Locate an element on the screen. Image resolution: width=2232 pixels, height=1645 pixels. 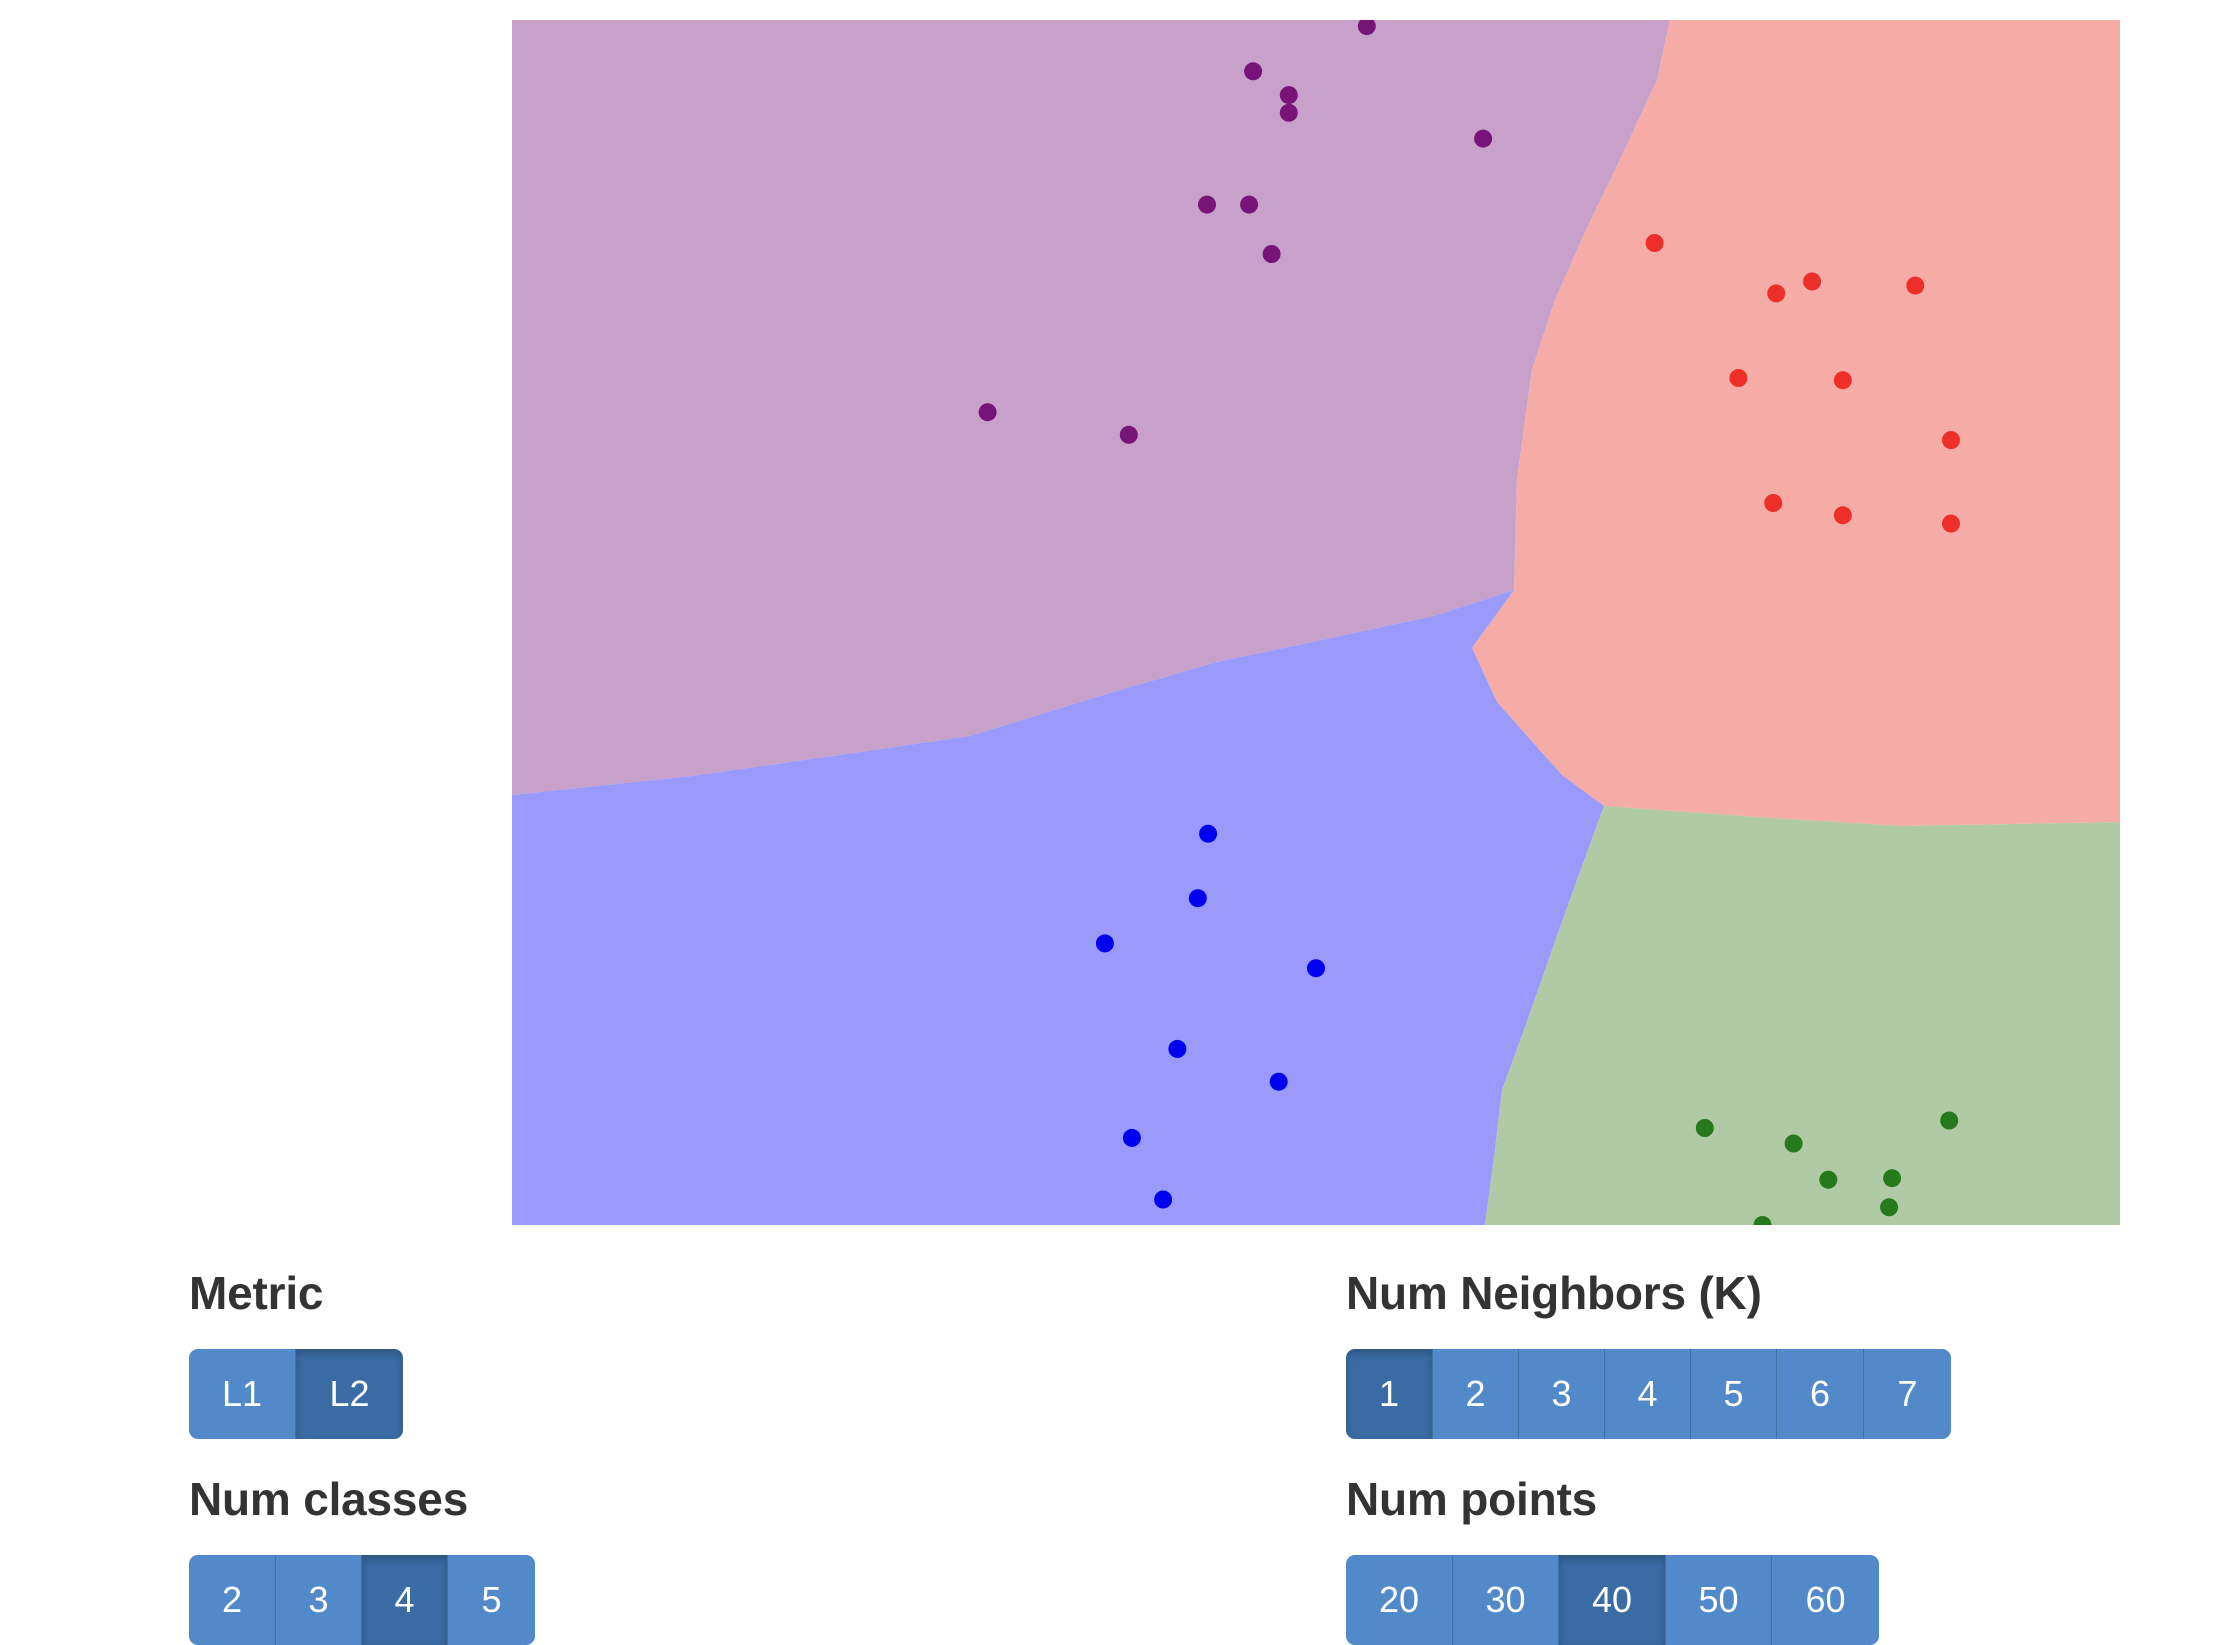
metric-control: Metric L1 L2 is located at coordinates (296, 1354).